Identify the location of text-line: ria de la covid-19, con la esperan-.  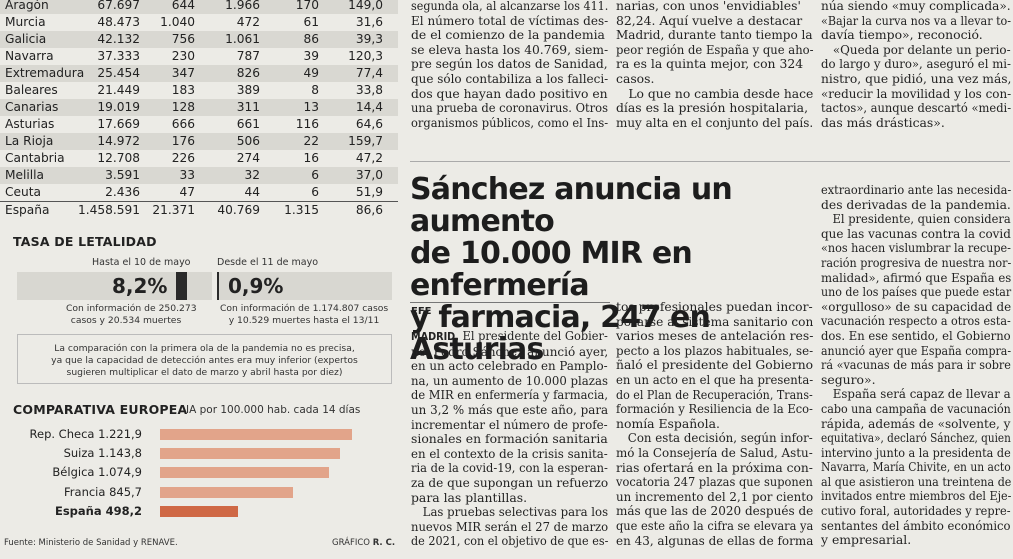
(509, 468).